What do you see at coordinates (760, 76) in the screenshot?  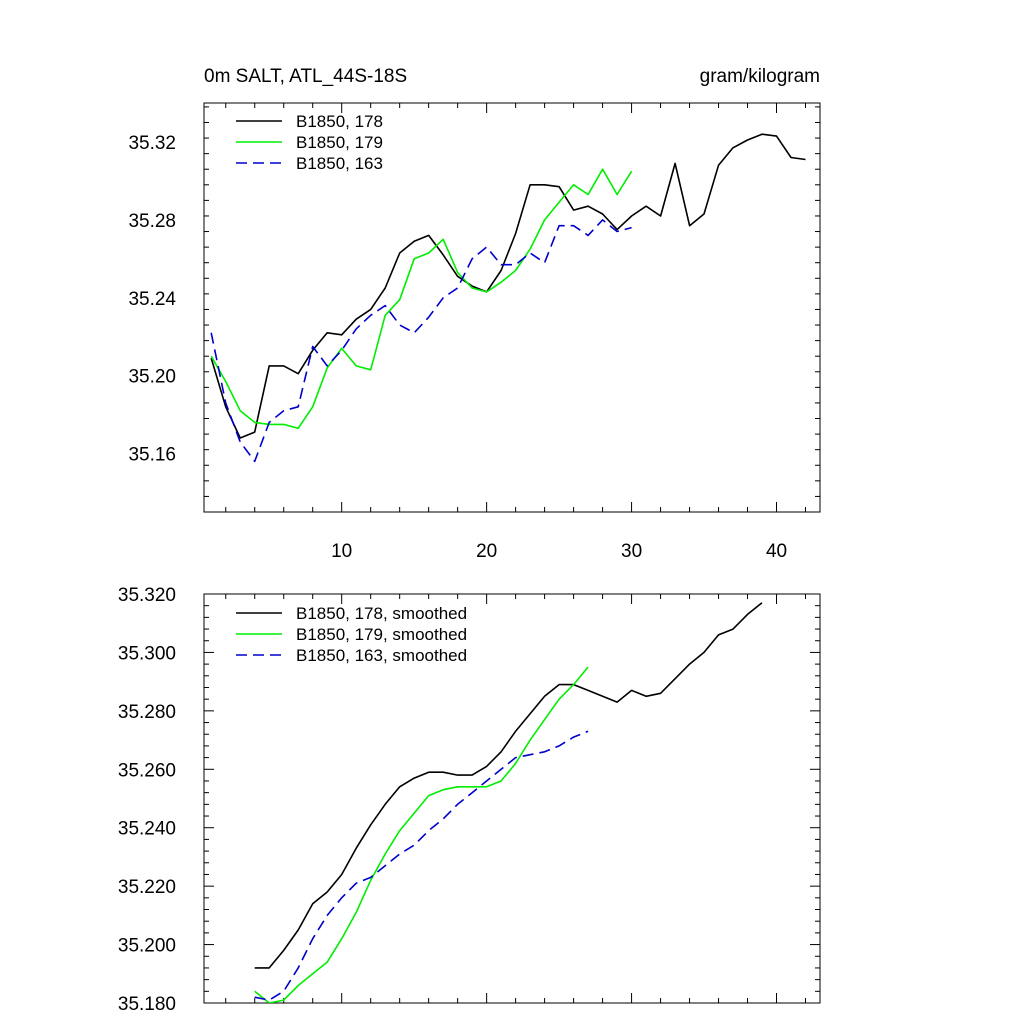 I see `top-chart-units: gram/kilogram` at bounding box center [760, 76].